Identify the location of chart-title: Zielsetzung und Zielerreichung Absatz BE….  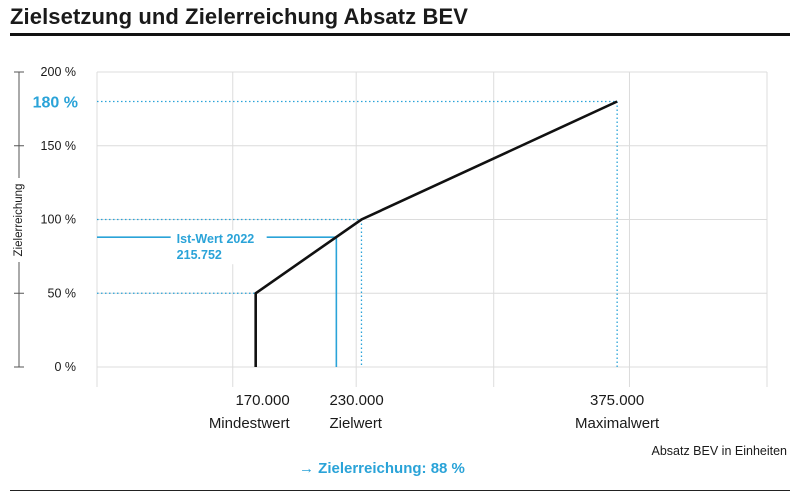
(239, 16).